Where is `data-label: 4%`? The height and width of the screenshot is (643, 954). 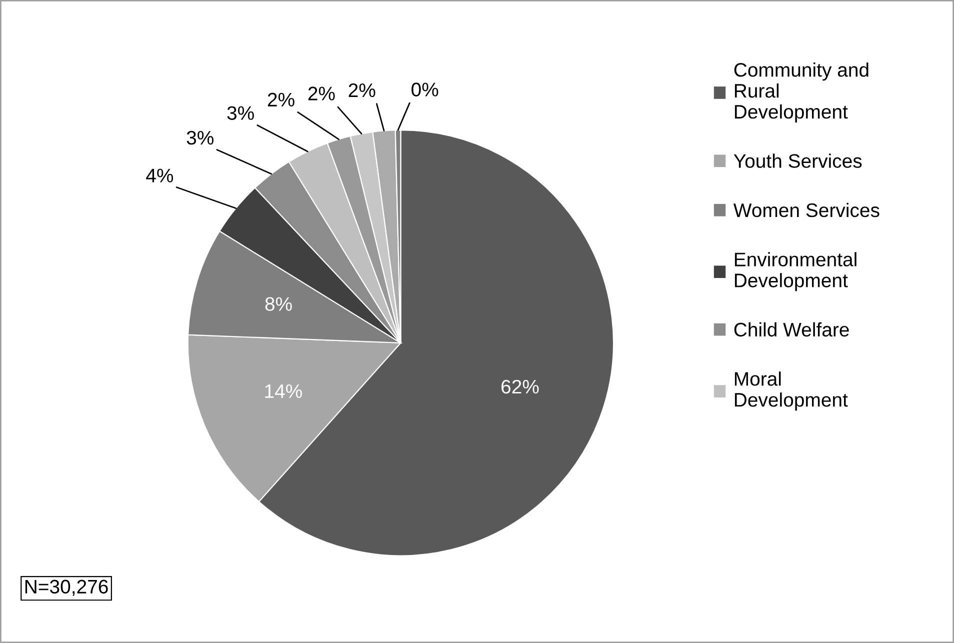
data-label: 4% is located at coordinates (160, 175).